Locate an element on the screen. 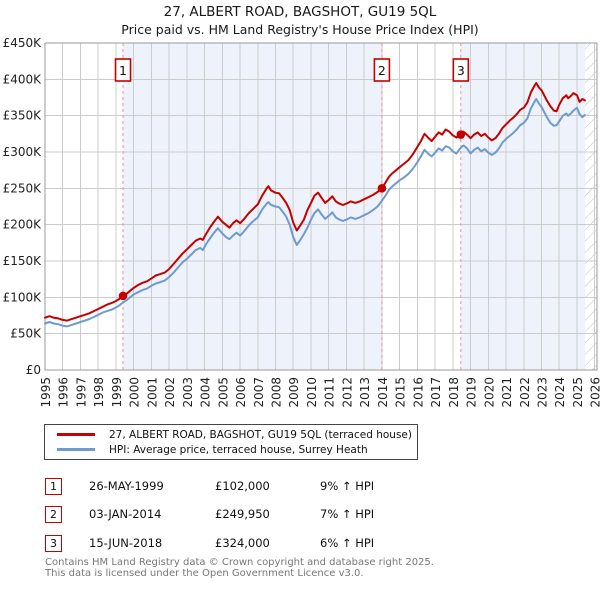 Image resolution: width=600 pixels, height=590 pixels. sale-2-hpi-delta: 7% ↑ HPI is located at coordinates (347, 514).